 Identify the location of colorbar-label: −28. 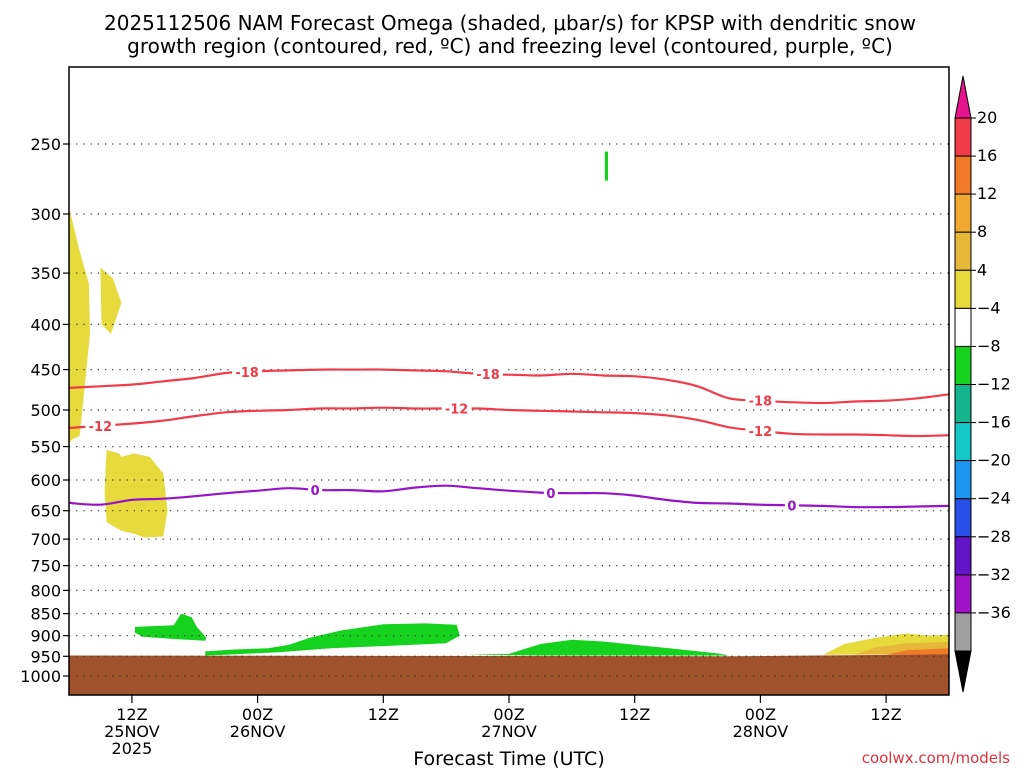
(994, 536).